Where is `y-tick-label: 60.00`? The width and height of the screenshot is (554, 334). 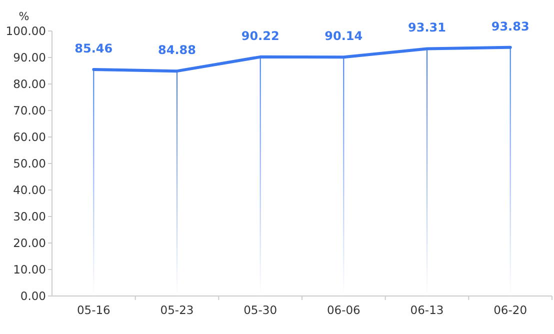 y-tick-label: 60.00 is located at coordinates (29, 137).